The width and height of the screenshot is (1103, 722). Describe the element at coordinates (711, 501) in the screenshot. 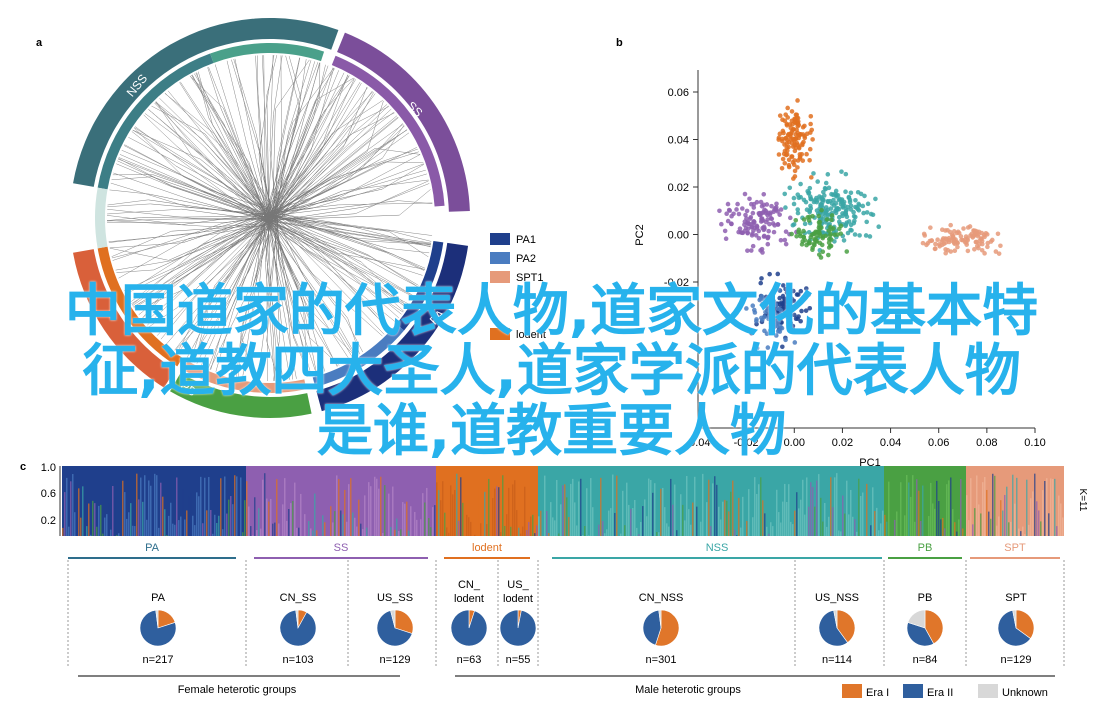

I see `admix-block` at that location.